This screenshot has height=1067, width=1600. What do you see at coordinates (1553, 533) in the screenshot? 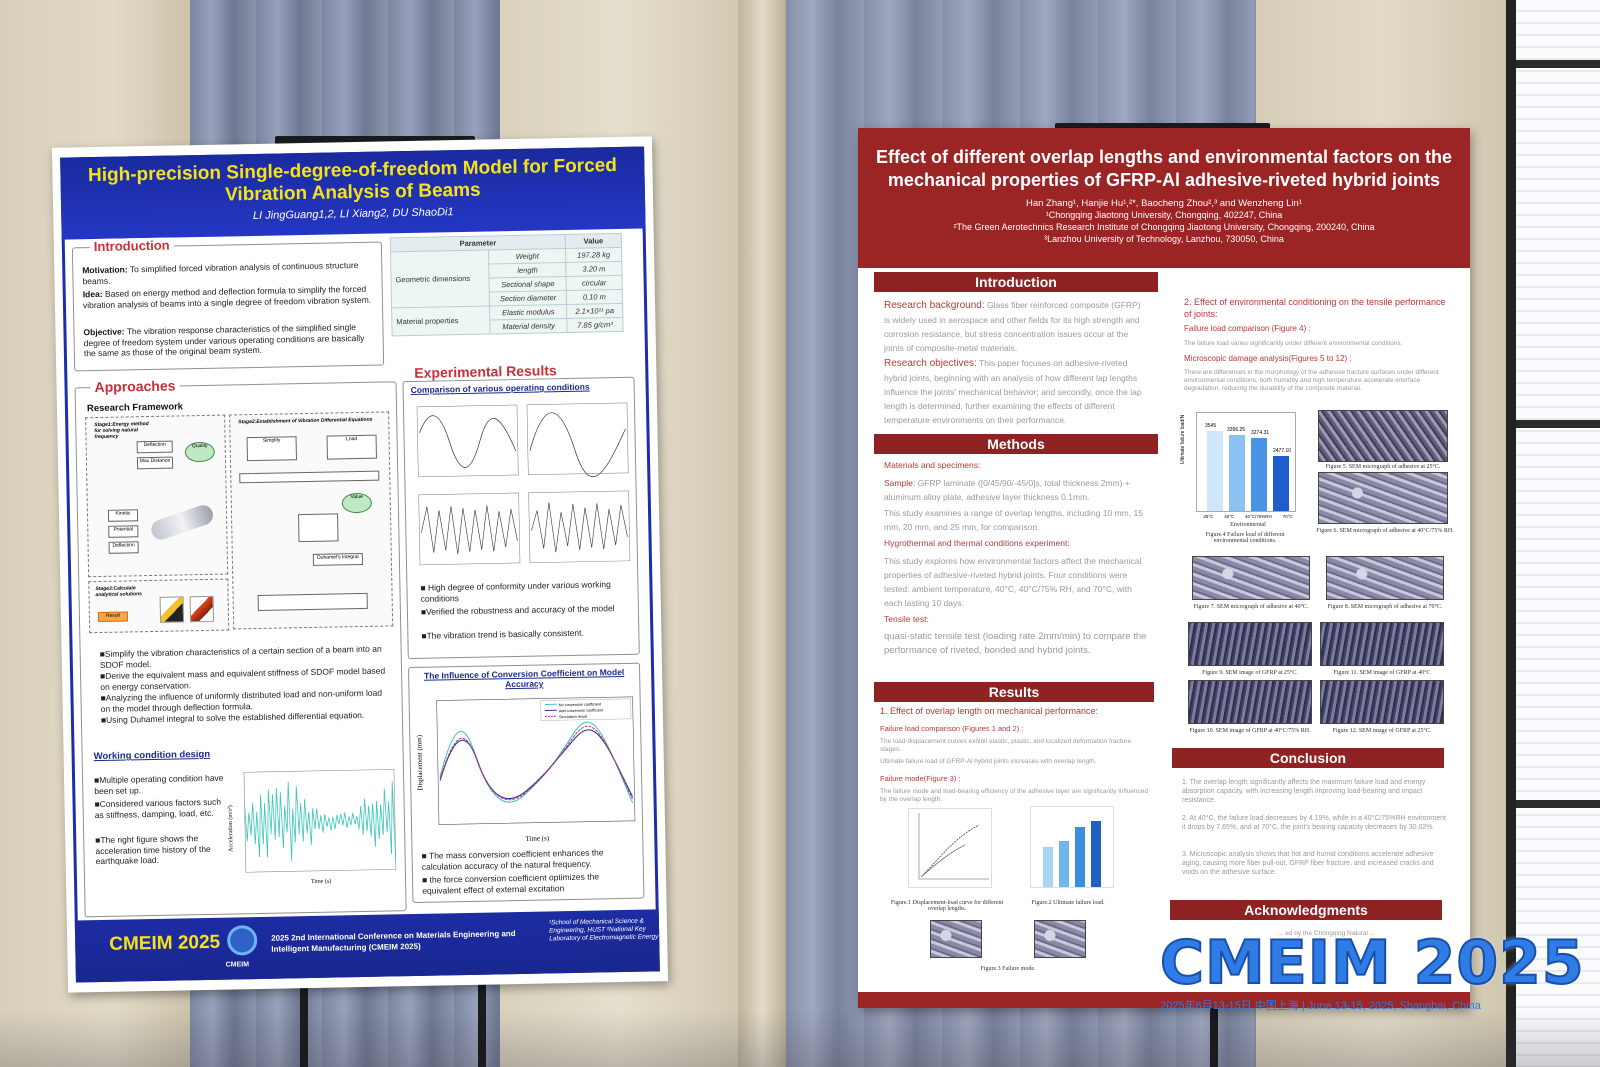
I see `window` at bounding box center [1553, 533].